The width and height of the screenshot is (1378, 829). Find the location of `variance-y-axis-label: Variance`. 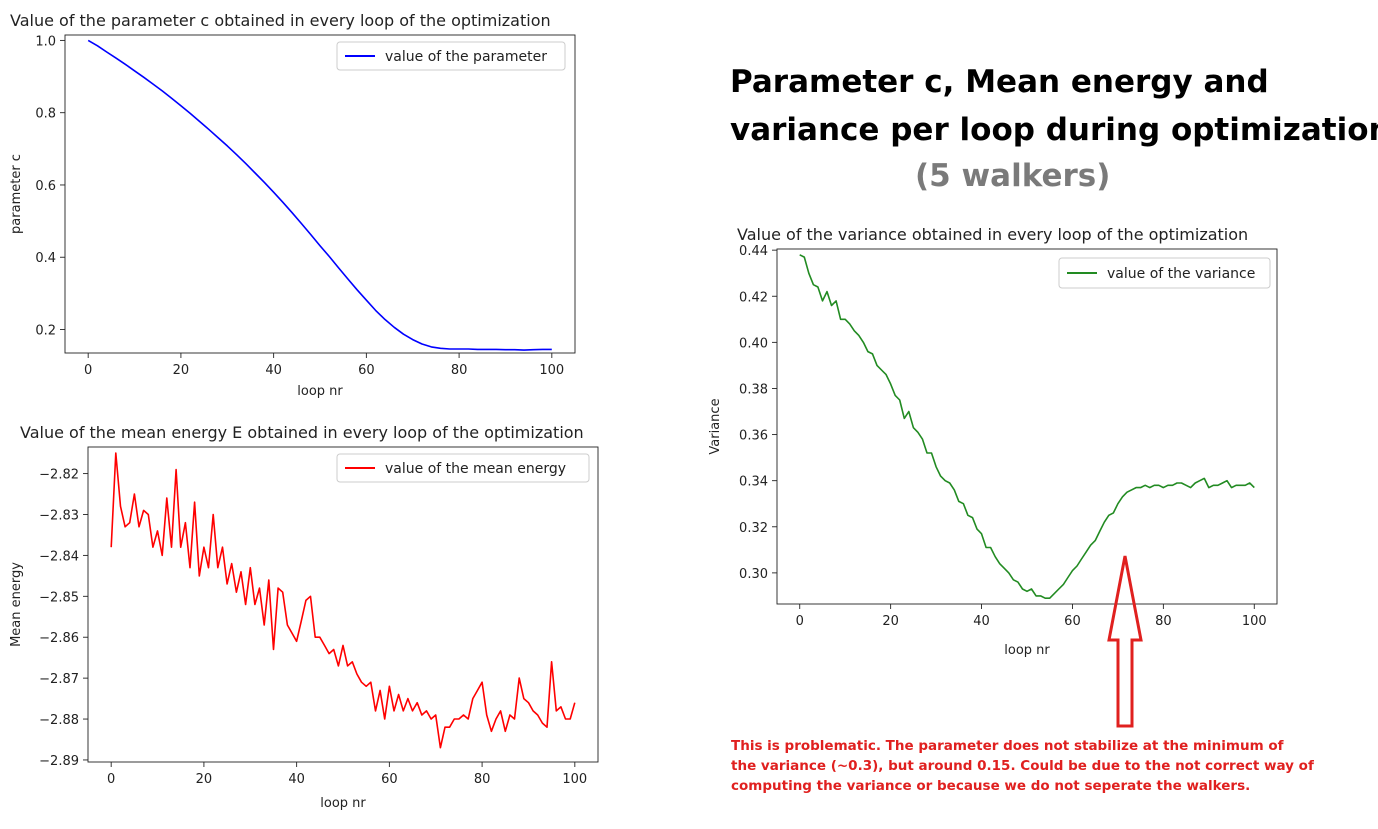

variance-y-axis-label: Variance is located at coordinates (715, 426).